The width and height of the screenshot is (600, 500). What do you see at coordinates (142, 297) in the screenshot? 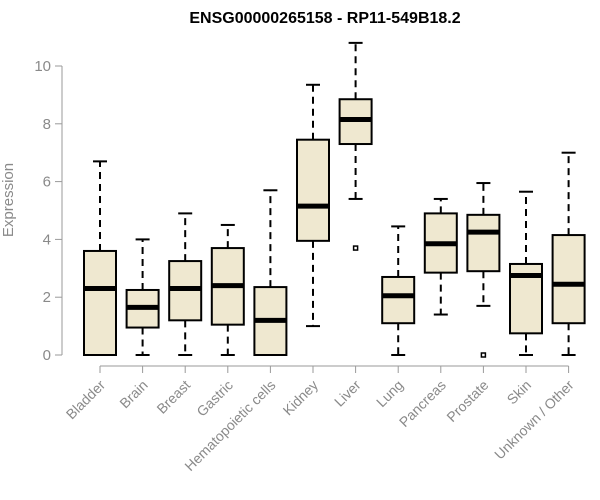
I see `box-brain` at bounding box center [142, 297].